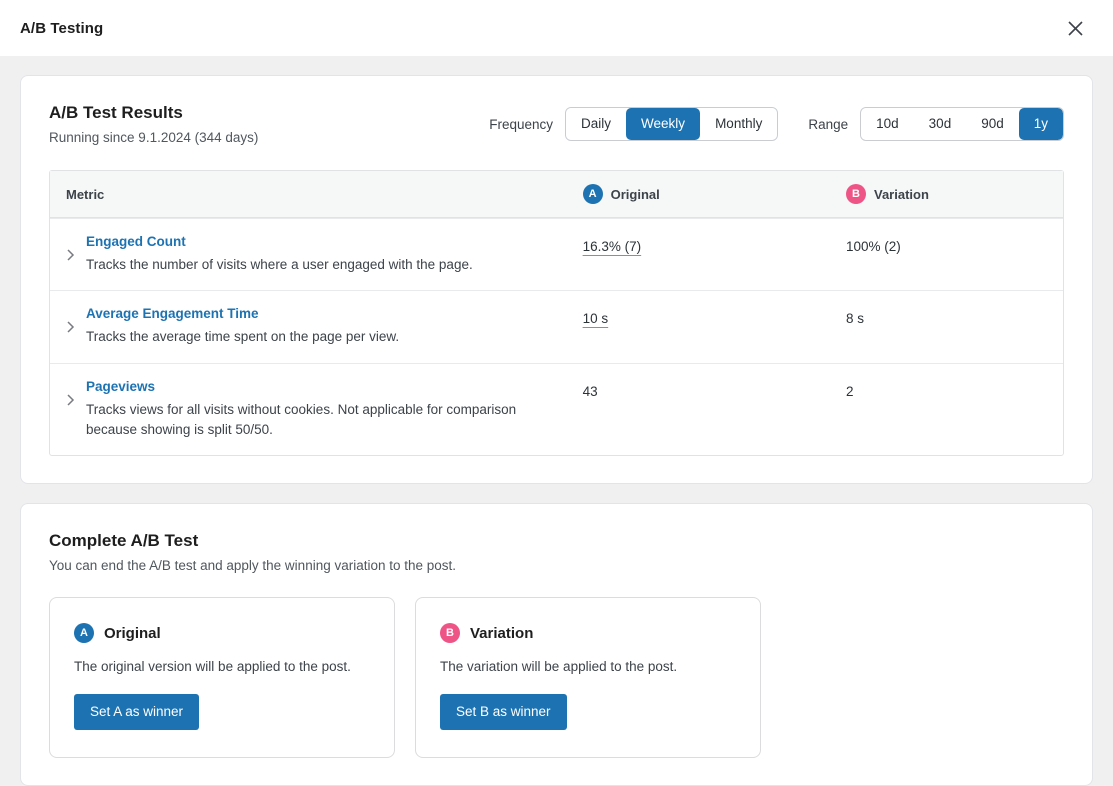 Image resolution: width=1113 pixels, height=786 pixels. What do you see at coordinates (85, 194) in the screenshot?
I see `metric-column-header: Metric` at bounding box center [85, 194].